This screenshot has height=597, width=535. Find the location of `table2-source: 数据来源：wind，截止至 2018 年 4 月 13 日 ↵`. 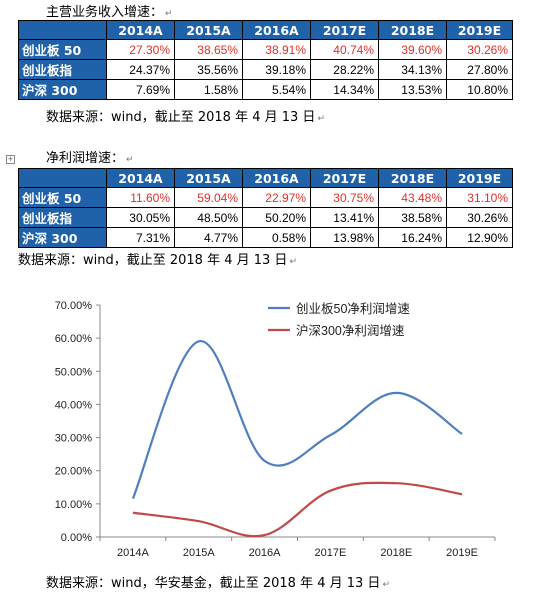

table2-source: 数据来源：wind，截止至 2018 年 4 月 13 日 ↵ is located at coordinates (157, 260).